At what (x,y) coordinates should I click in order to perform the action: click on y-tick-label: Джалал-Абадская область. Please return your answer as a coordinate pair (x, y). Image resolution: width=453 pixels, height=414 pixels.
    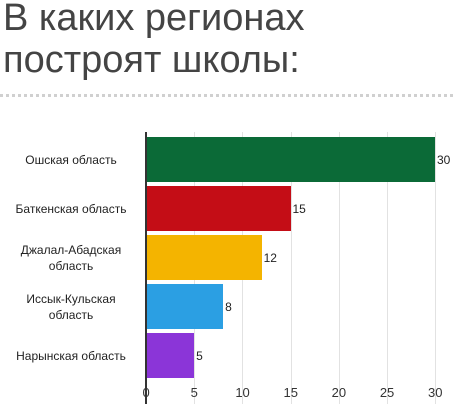
    Looking at the image, I should click on (71, 257).